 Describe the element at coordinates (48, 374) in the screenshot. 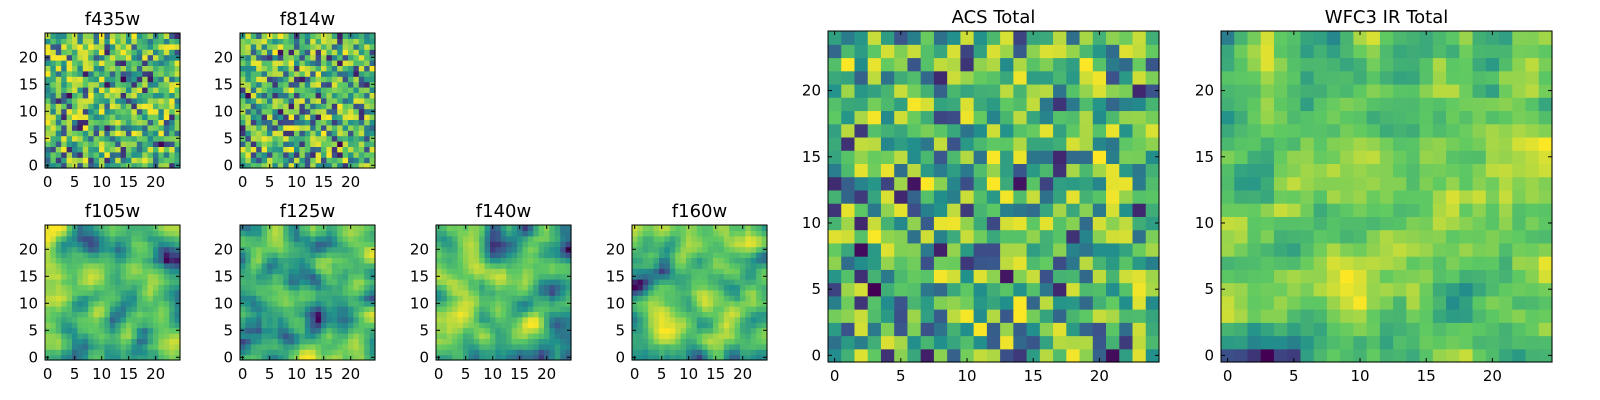

I see `x-tick-label: 0` at that location.